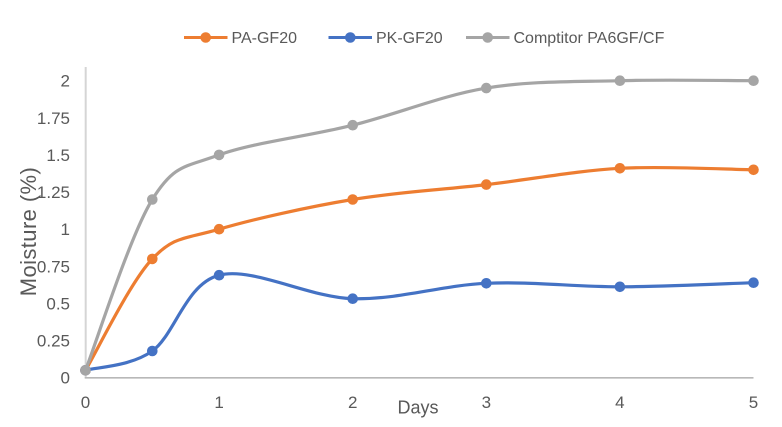 Image resolution: width=782 pixels, height=427 pixels. What do you see at coordinates (409, 38) in the screenshot?
I see `svg-text: PK-GF20` at bounding box center [409, 38].